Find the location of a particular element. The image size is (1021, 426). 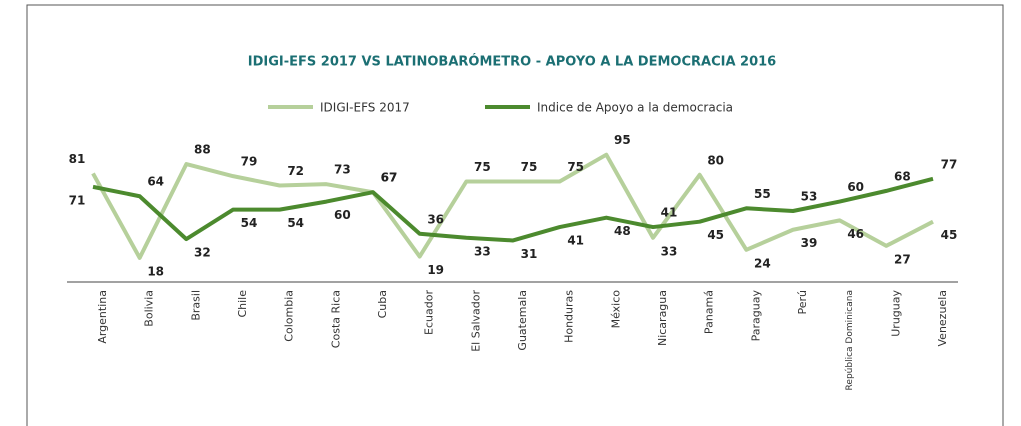

data-label: 46 is located at coordinates (855, 234).